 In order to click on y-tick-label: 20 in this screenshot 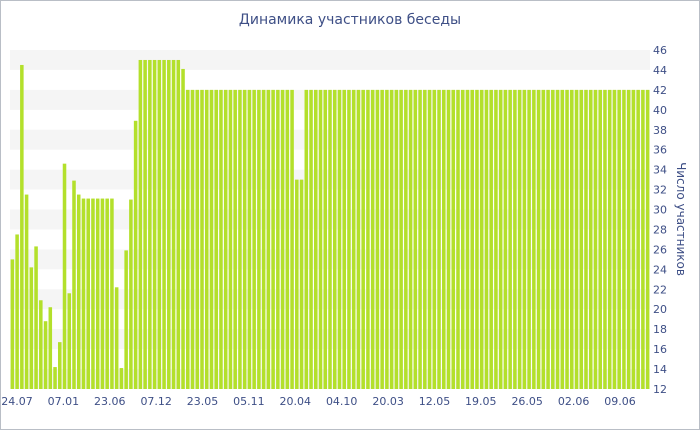, I will do `click(660, 309)`.